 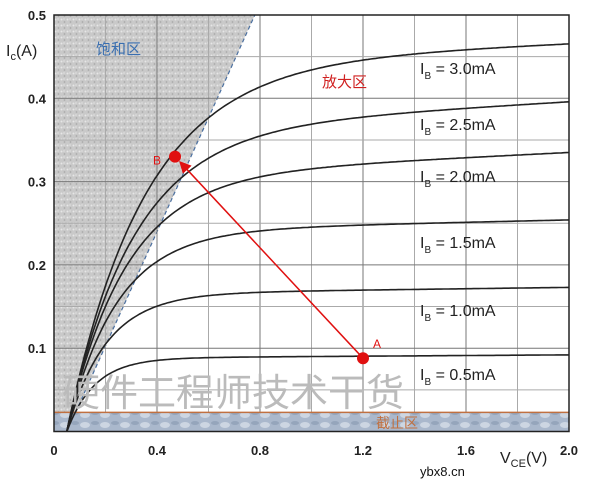 What do you see at coordinates (523, 460) in the screenshot?
I see `x-axis-label: VCE(V)` at bounding box center [523, 460].